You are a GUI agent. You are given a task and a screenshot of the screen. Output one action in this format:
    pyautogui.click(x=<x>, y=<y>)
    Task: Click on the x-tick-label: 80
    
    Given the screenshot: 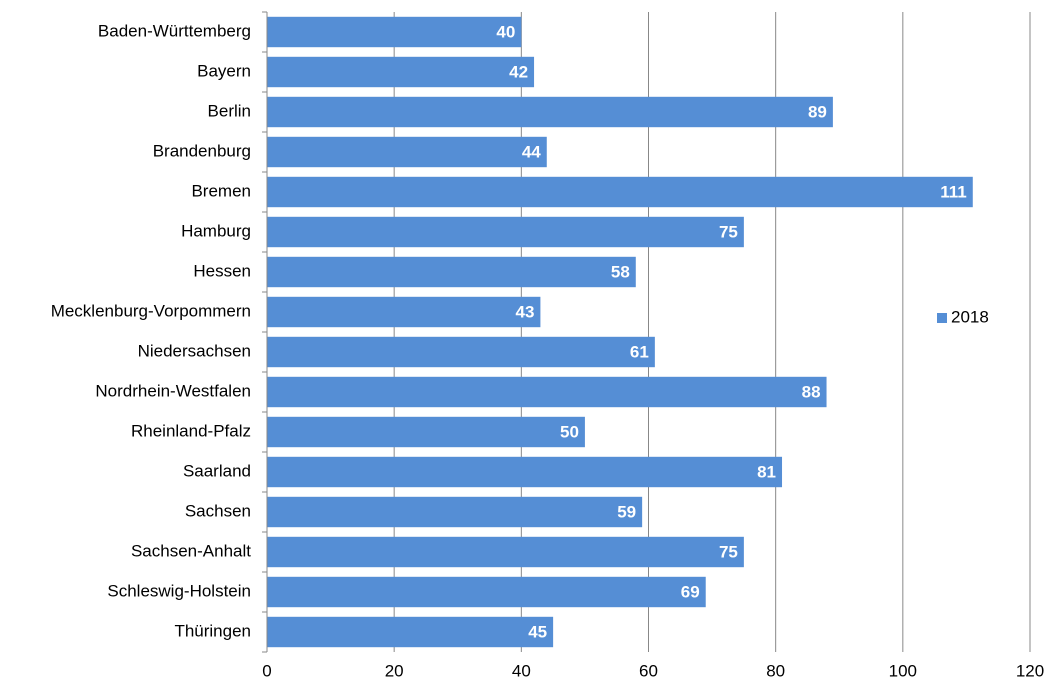 What is the action you would take?
    pyautogui.click(x=775, y=670)
    